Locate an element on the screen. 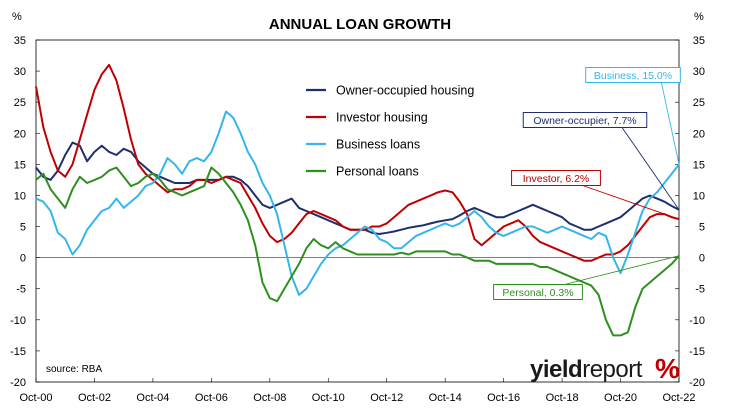 This screenshot has height=414, width=730. source-note: source: RBA is located at coordinates (74, 369).